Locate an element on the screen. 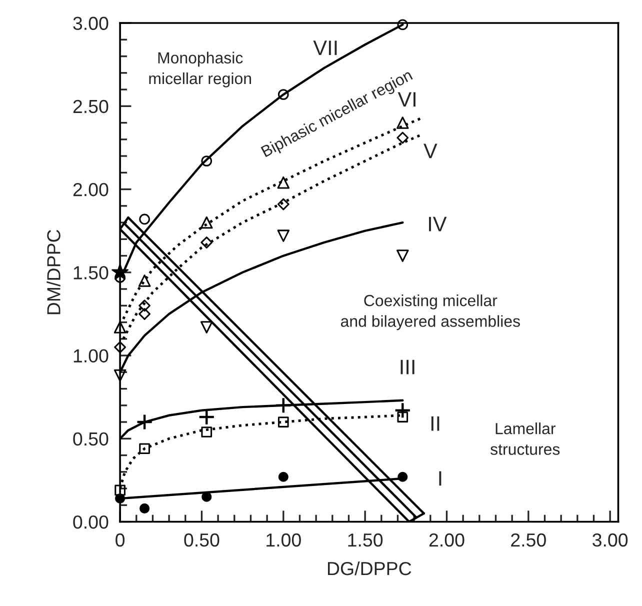 The image size is (642, 606). annotation: Lamellar structures is located at coordinates (525, 438).